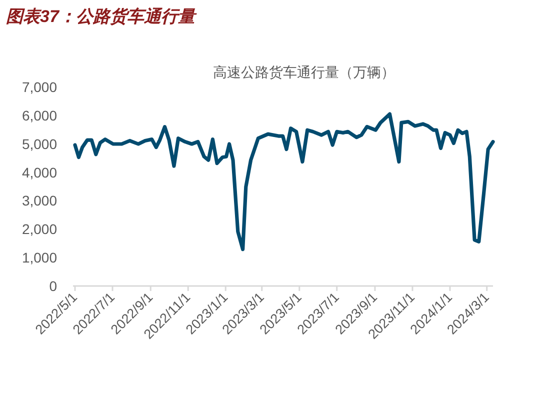 This screenshot has height=404, width=550. Describe the element at coordinates (40, 229) in the screenshot. I see `y-tick-label: 2,000` at that location.